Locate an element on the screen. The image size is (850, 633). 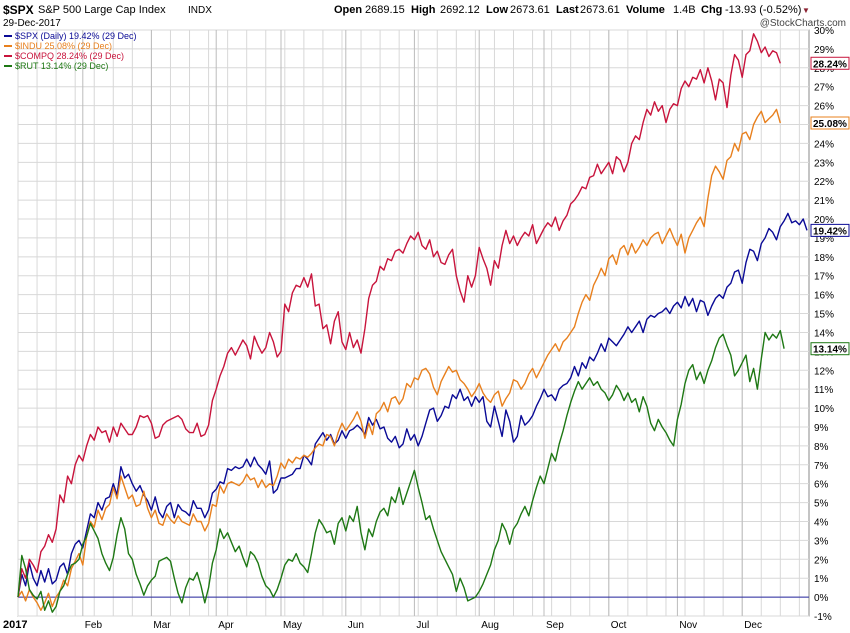
y-tick-label: 17% is located at coordinates (824, 277).